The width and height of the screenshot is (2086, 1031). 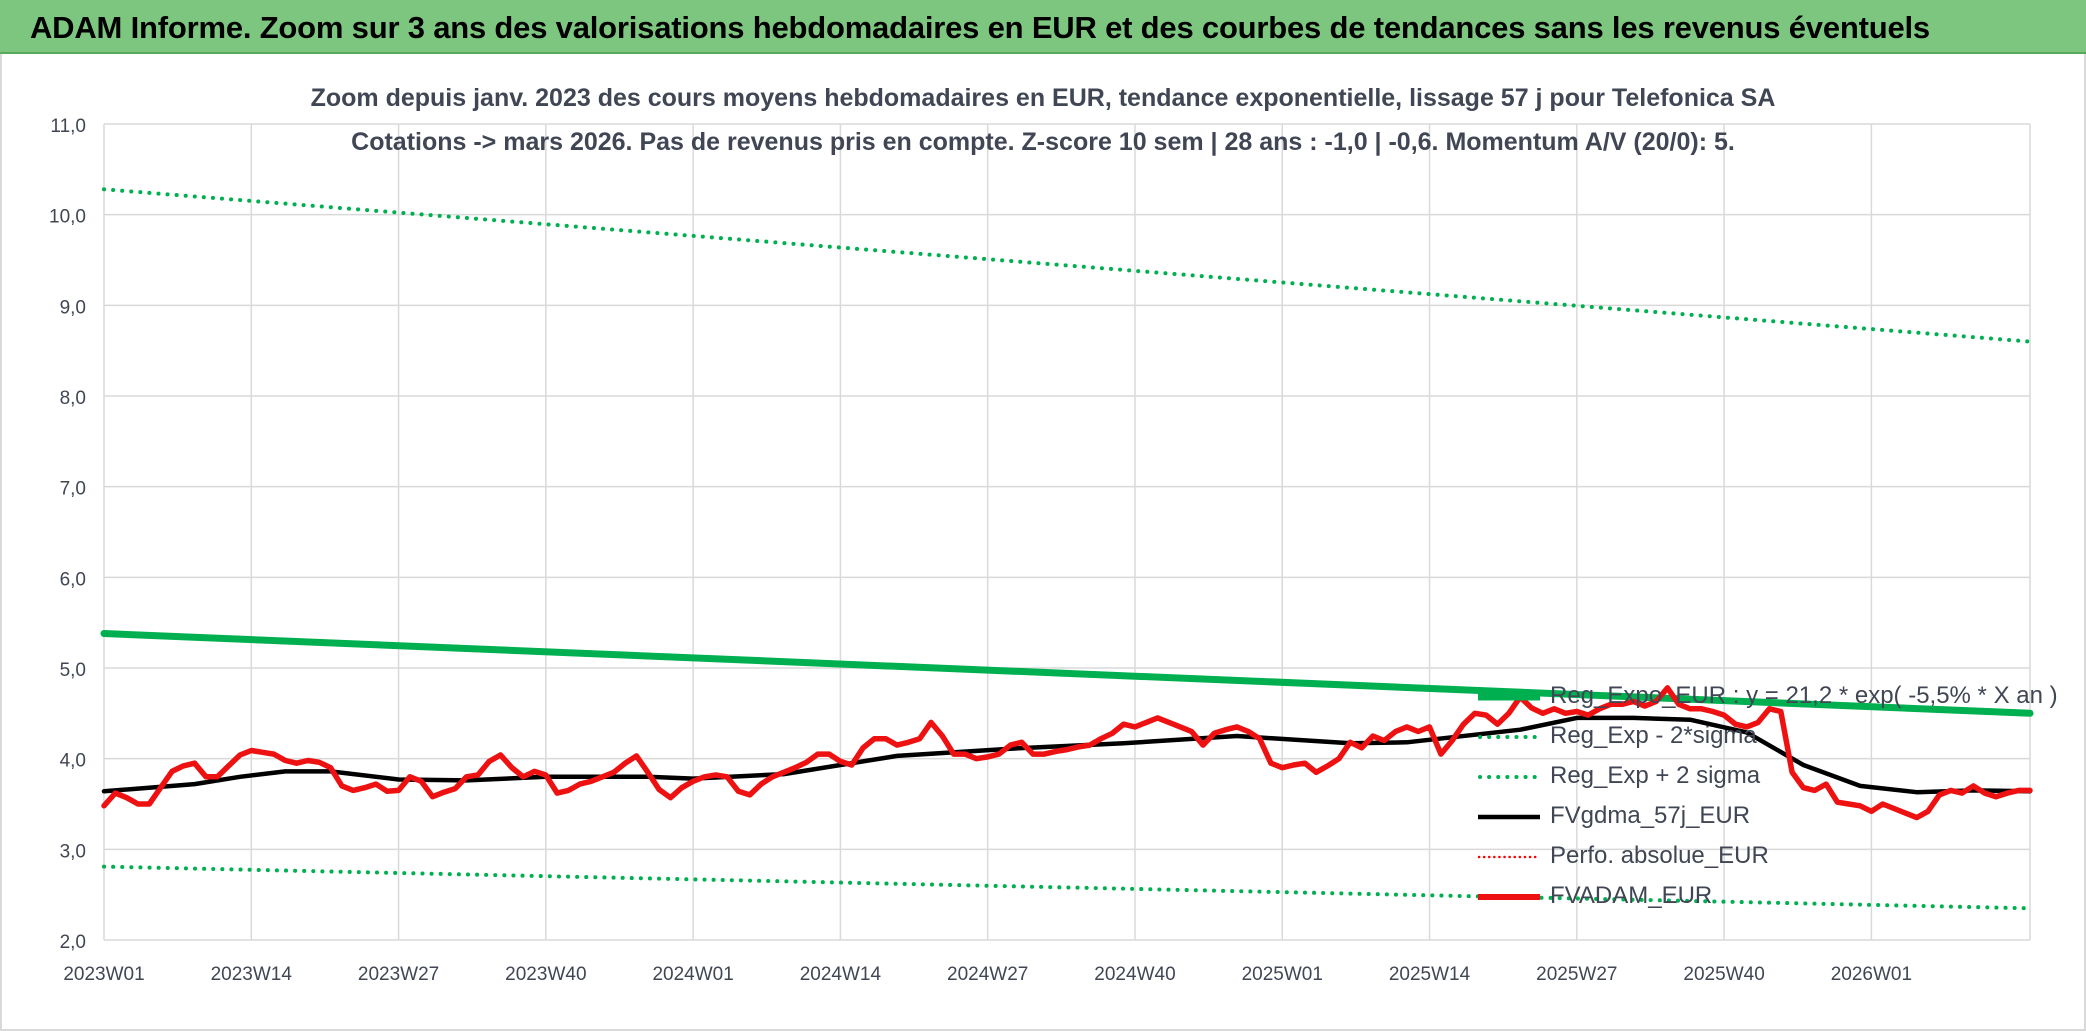 I want to click on series-reg-exp-plus-2sigma, so click(x=1067, y=265).